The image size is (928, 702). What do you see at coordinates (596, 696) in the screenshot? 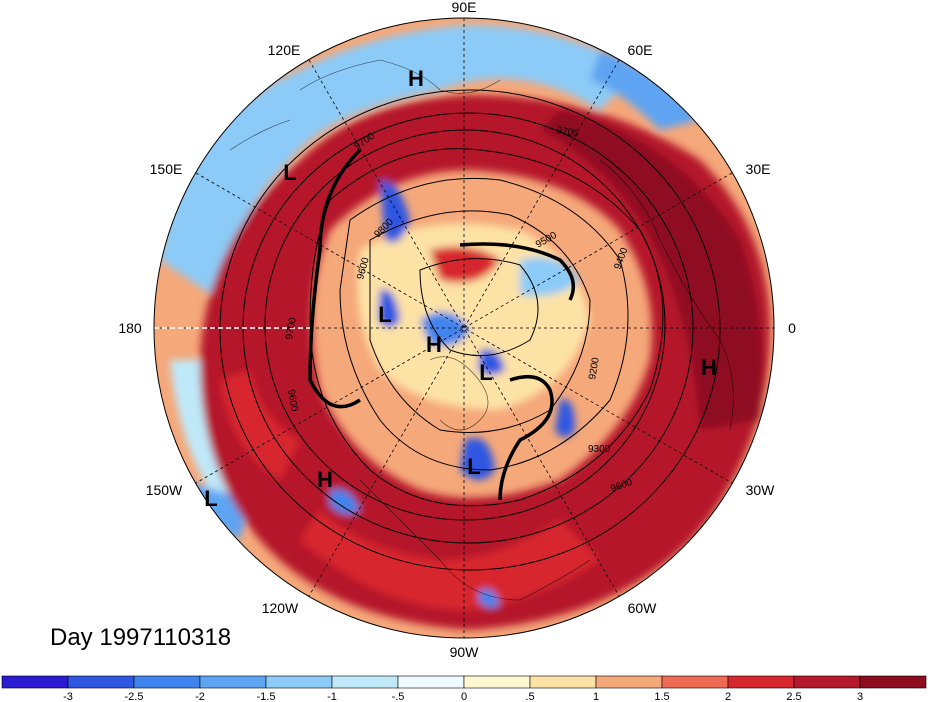
I see `colorbar-tick-label: 1` at bounding box center [596, 696].